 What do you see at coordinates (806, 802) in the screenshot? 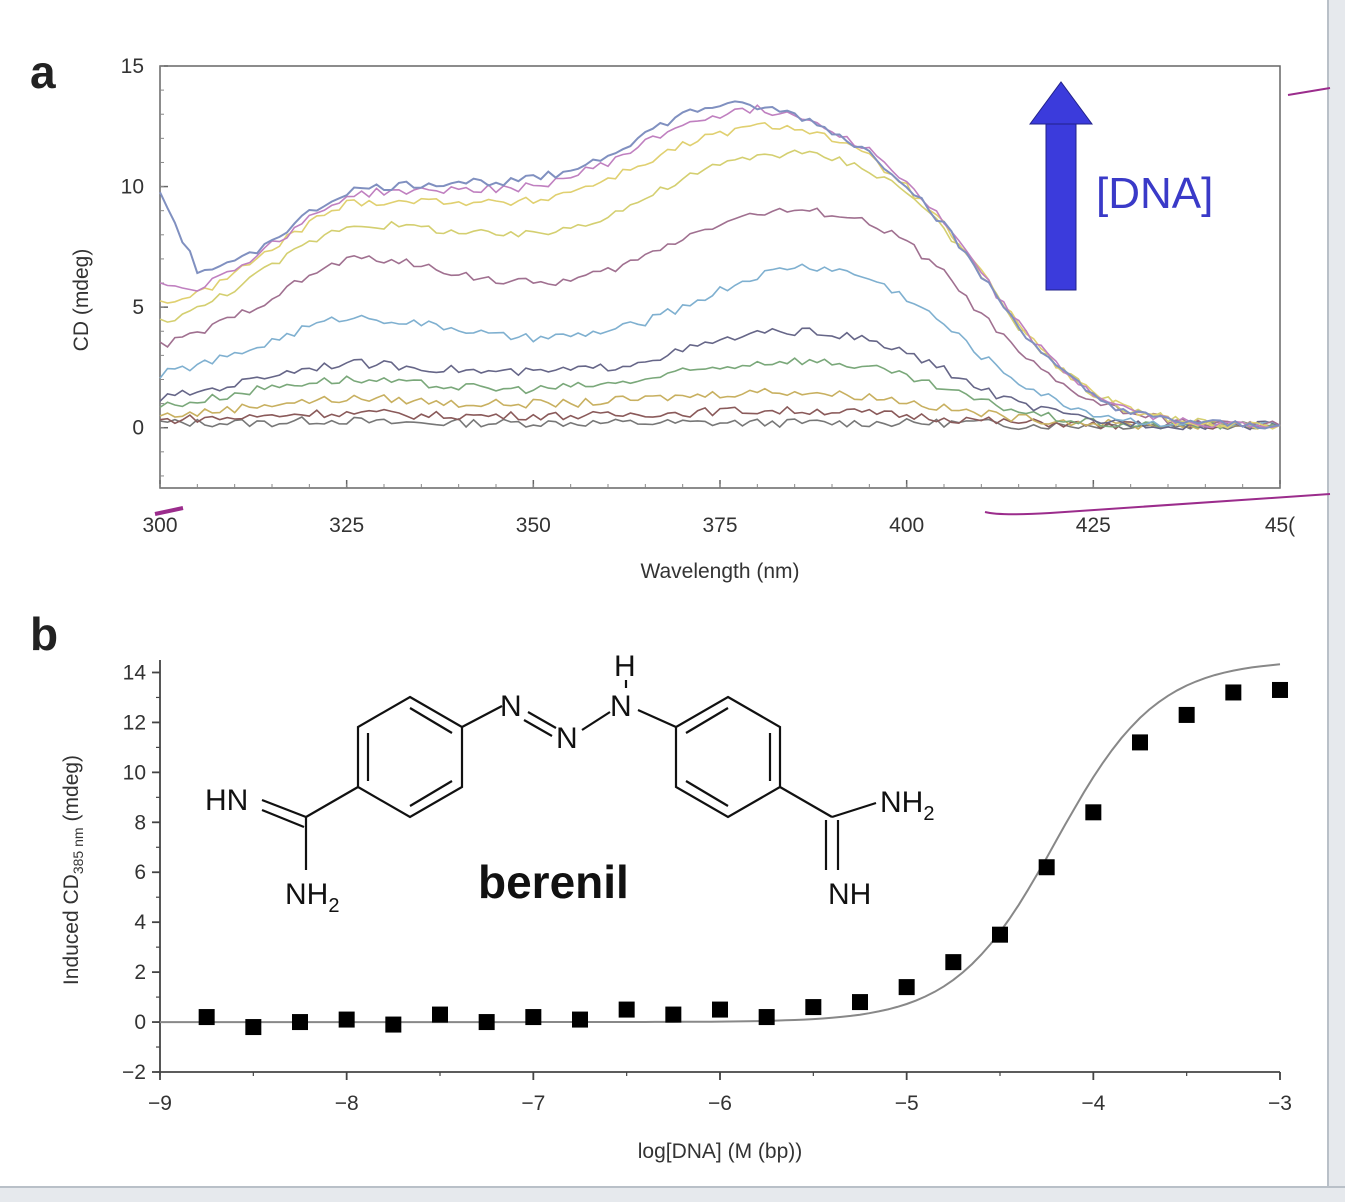
I see `bond-right-amidine` at bounding box center [806, 802].